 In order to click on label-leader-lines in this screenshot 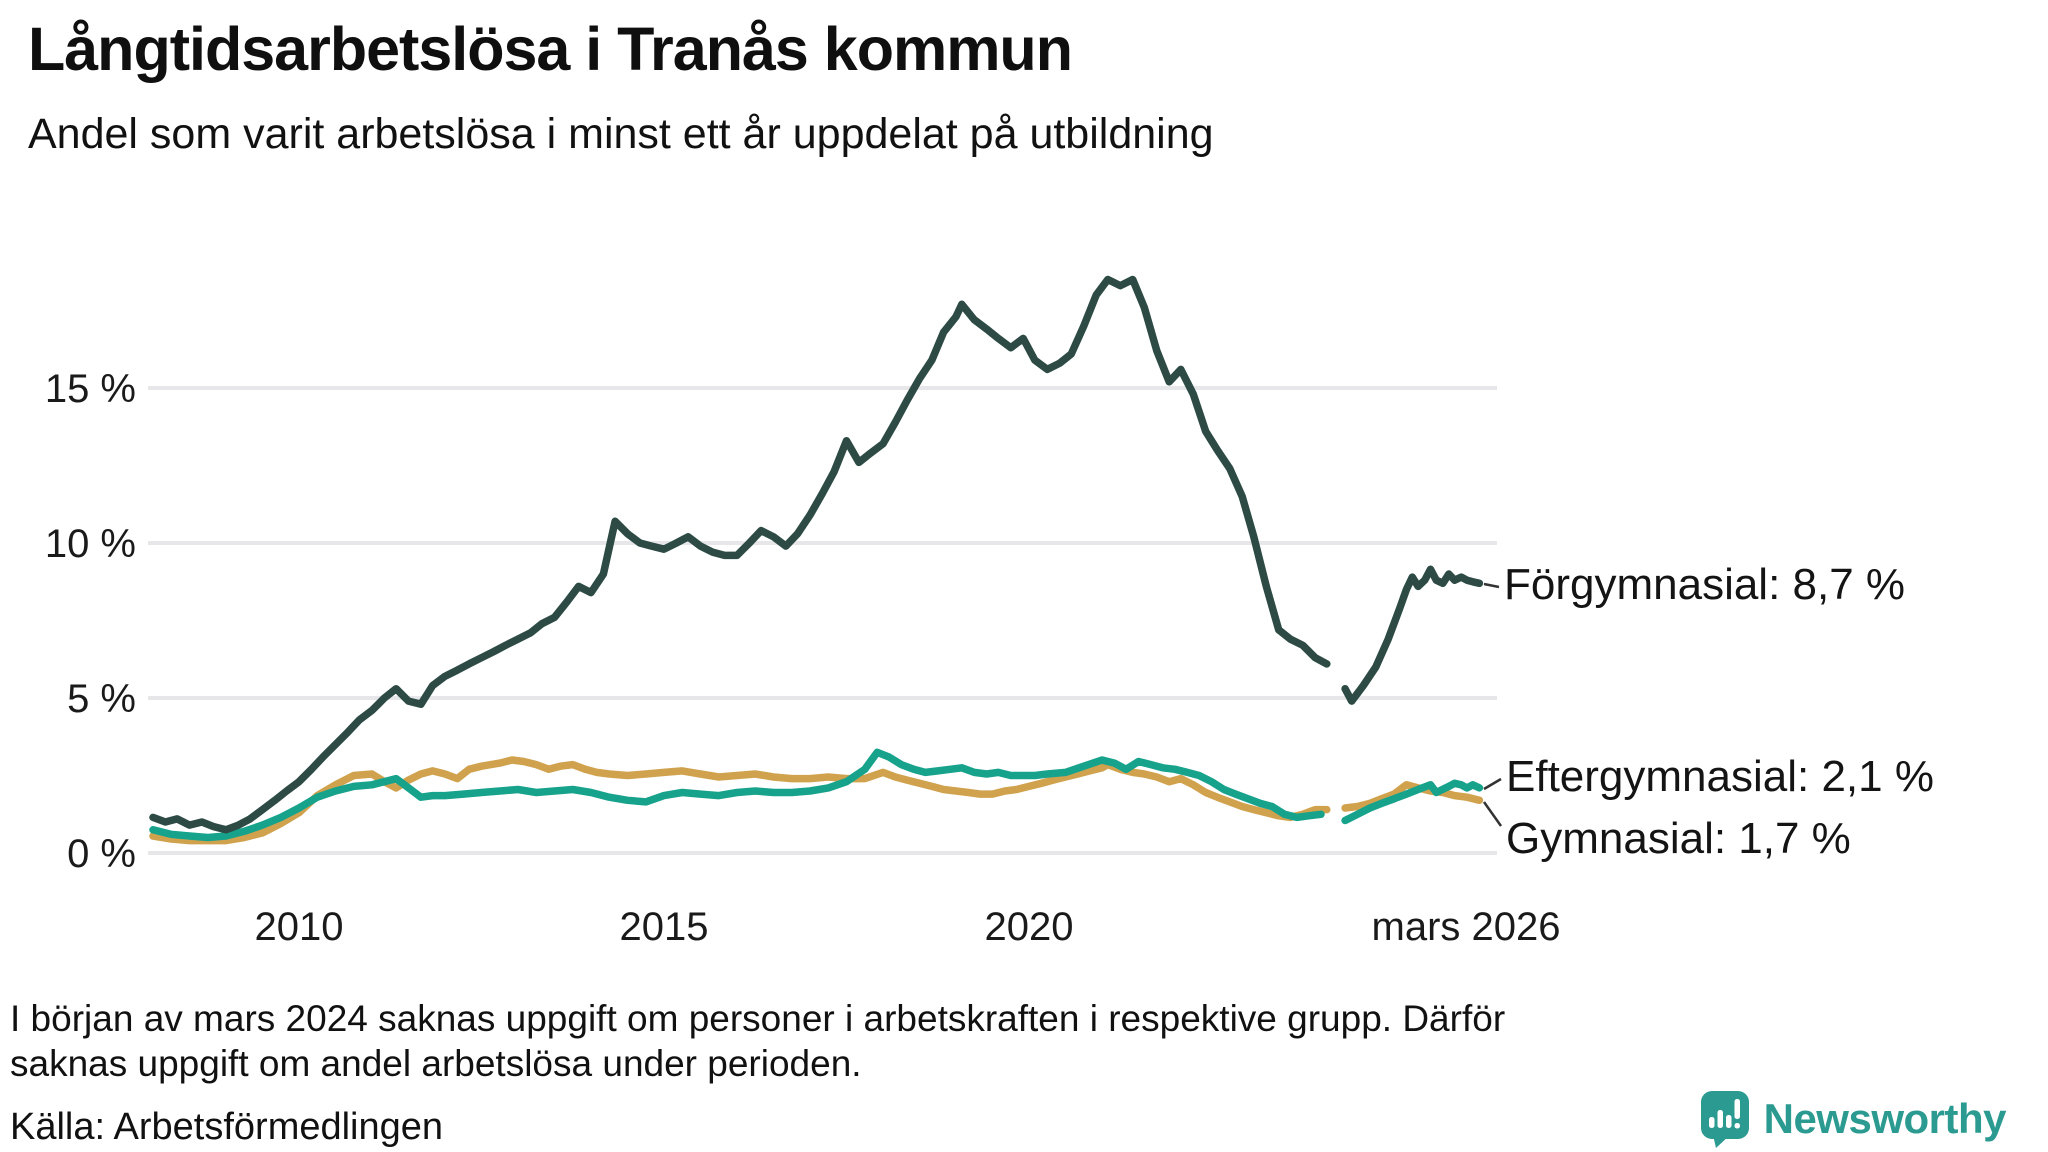, I will do `click(1492, 704)`.